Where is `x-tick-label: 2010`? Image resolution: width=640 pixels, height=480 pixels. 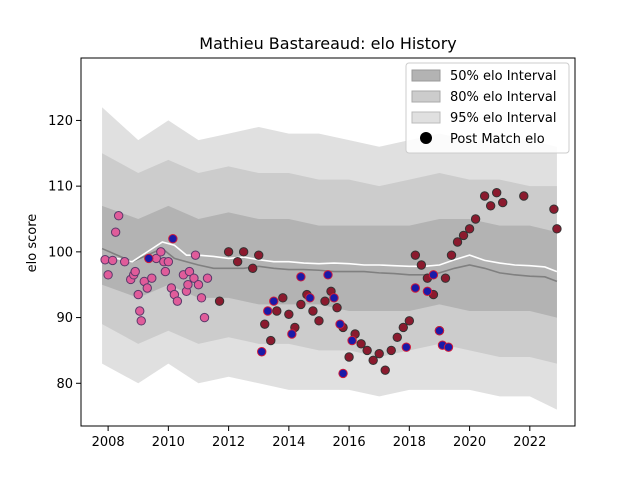 x-tick-label: 2010 is located at coordinates (168, 442).